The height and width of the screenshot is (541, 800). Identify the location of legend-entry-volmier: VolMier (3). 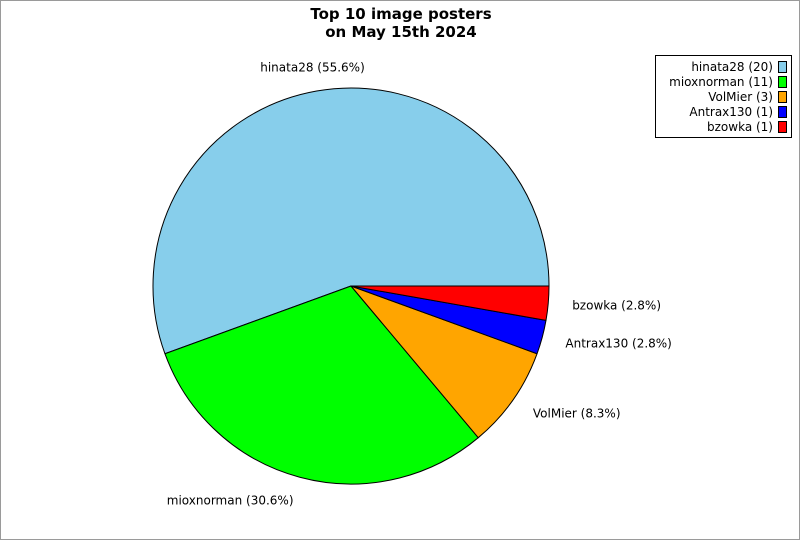
(721, 96).